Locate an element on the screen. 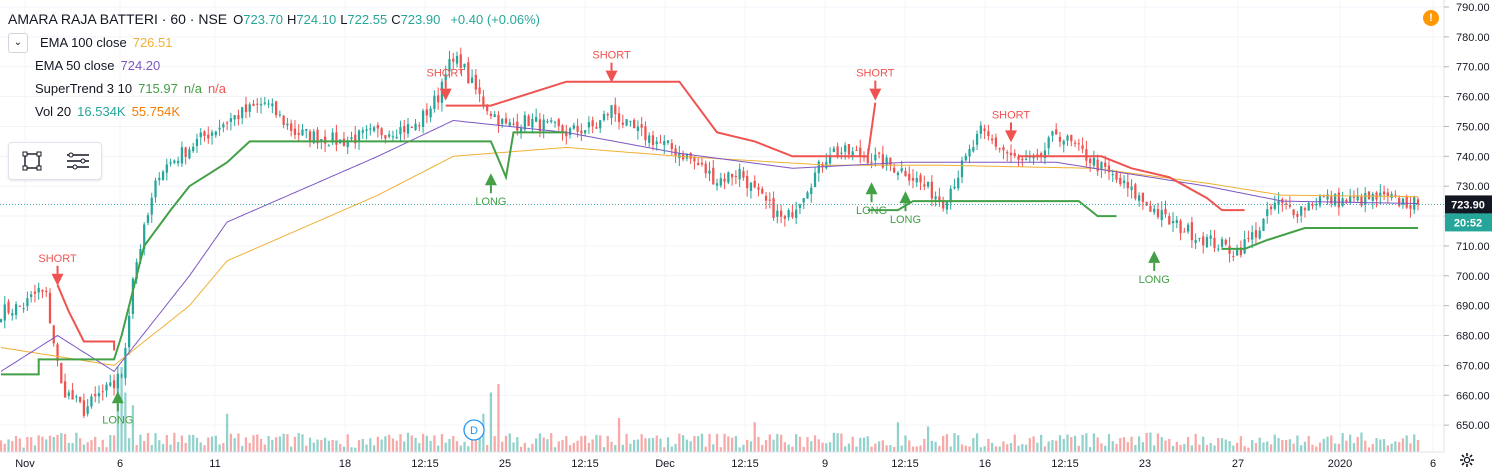 The width and height of the screenshot is (1494, 474). indicator-row: EMA 50 close 724.20 is located at coordinates (276, 65).